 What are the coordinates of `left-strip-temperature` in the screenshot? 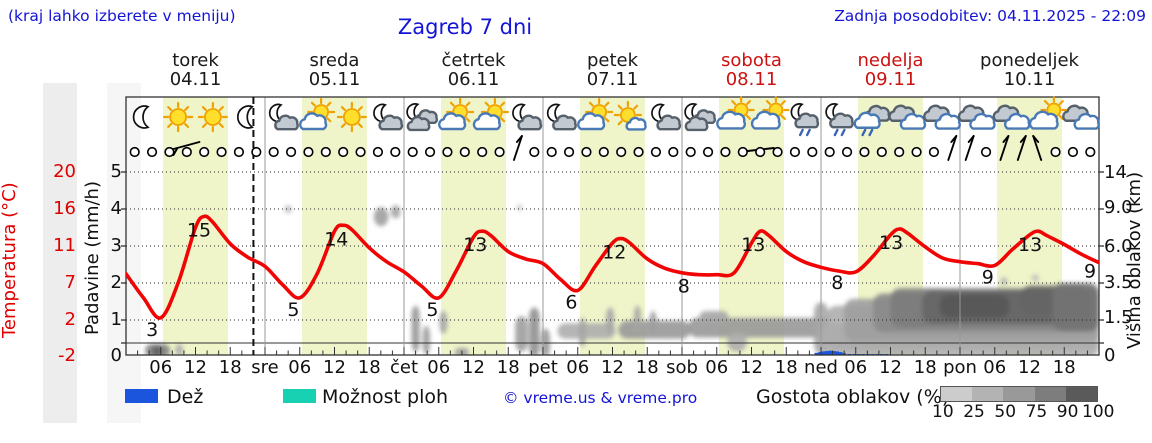 It's located at (60, 253).